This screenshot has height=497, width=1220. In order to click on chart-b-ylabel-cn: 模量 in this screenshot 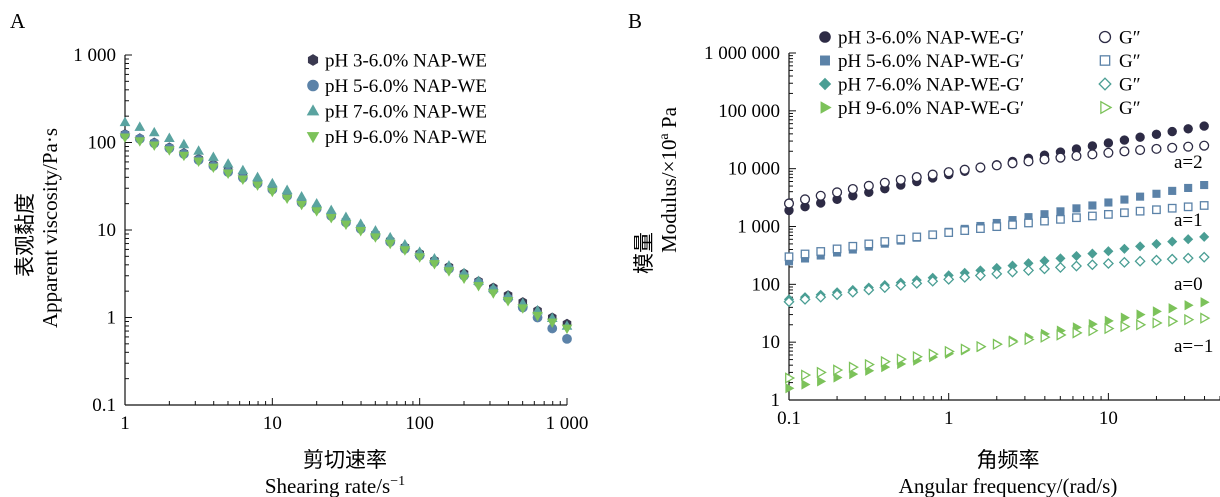, I will do `click(644, 253)`.